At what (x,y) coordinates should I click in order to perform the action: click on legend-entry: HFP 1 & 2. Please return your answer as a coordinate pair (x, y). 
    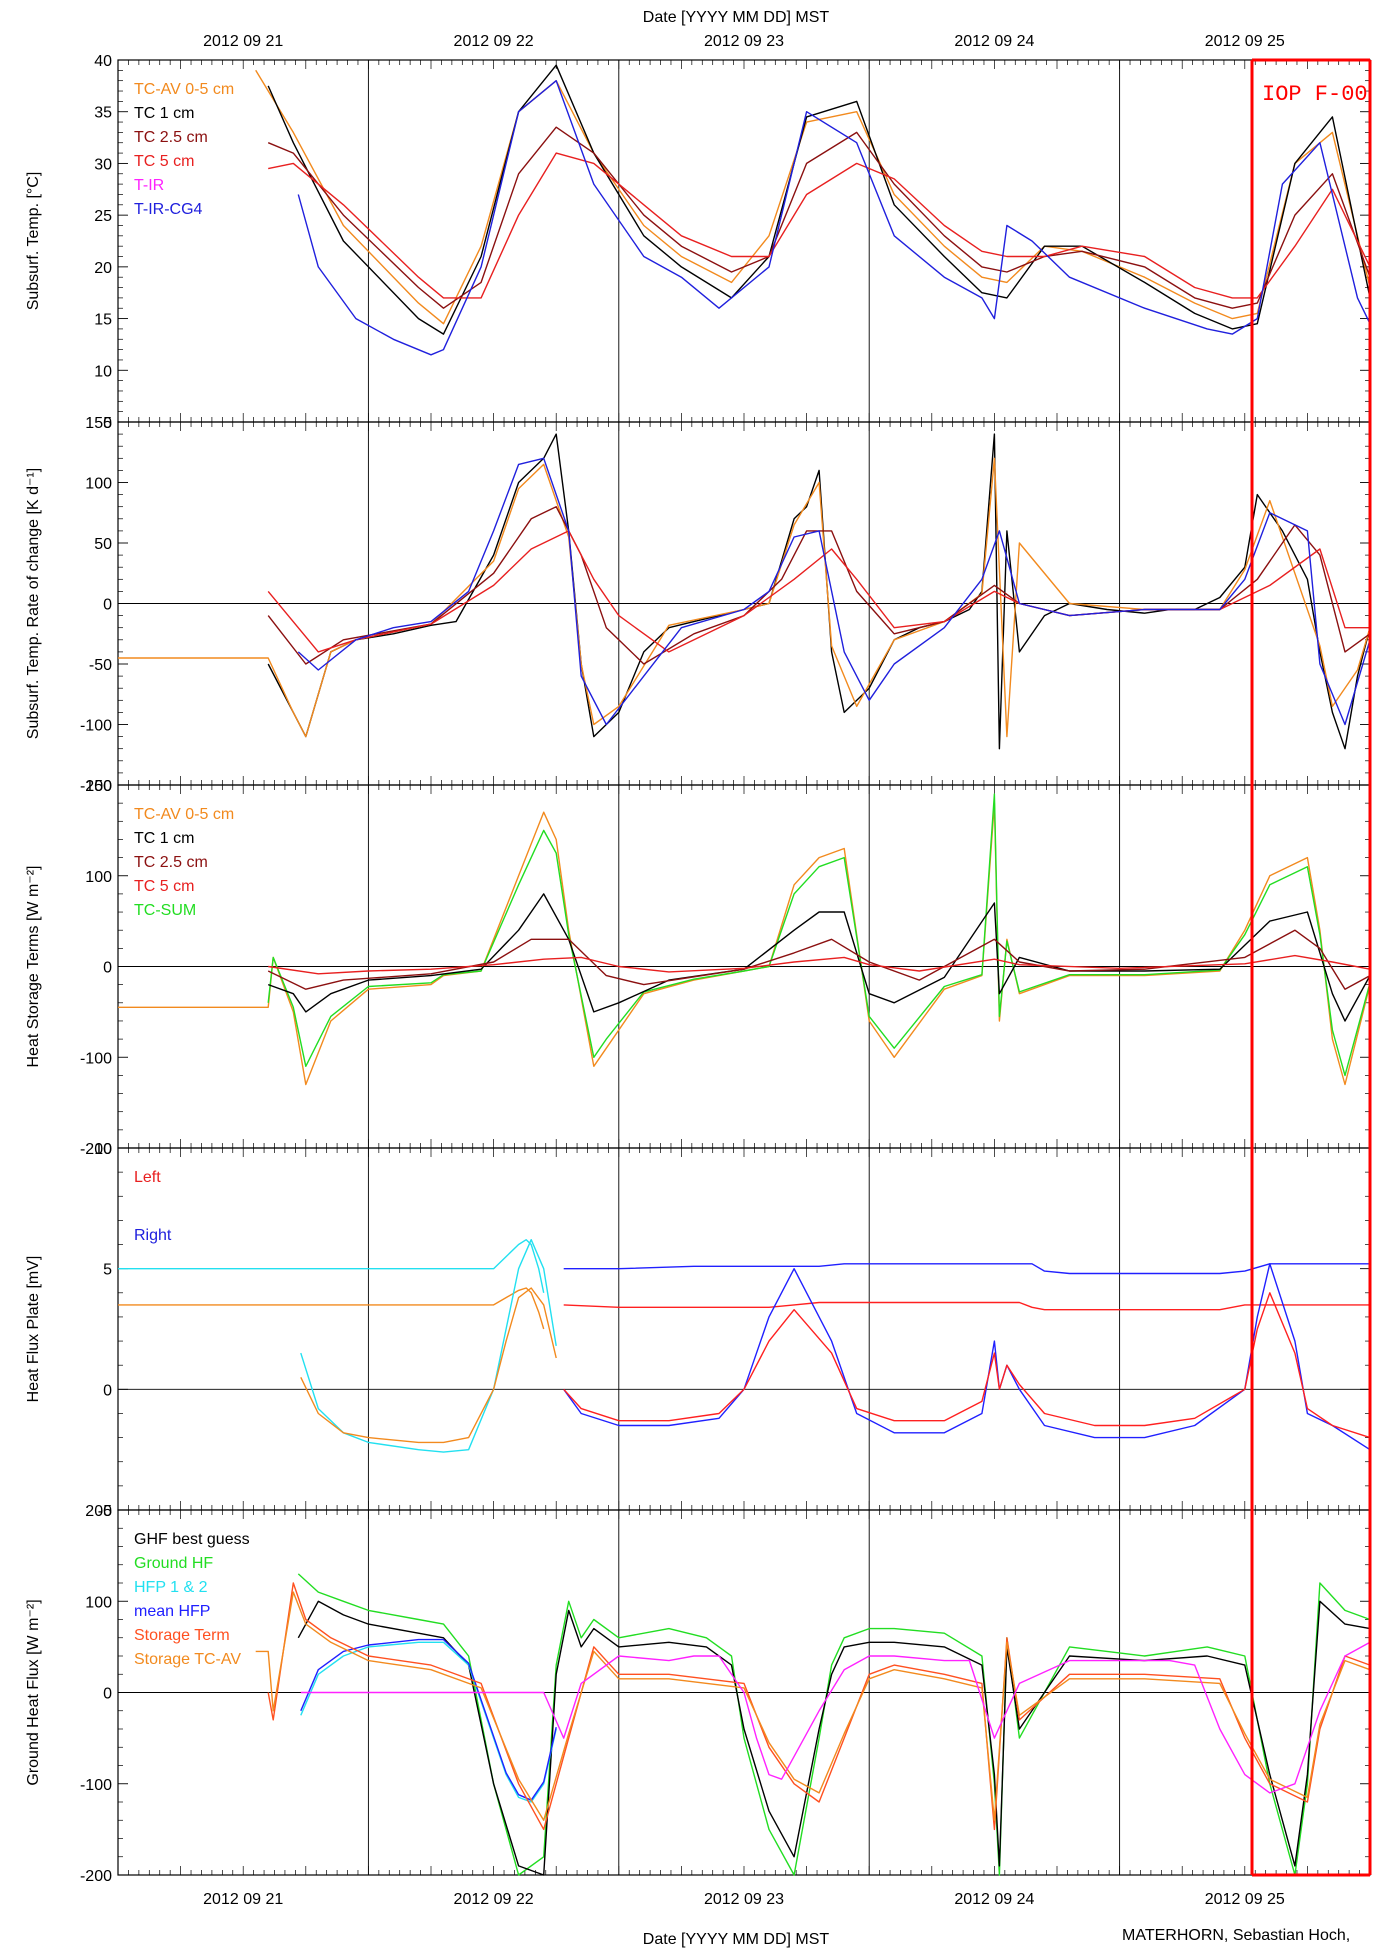
    Looking at the image, I should click on (171, 1587).